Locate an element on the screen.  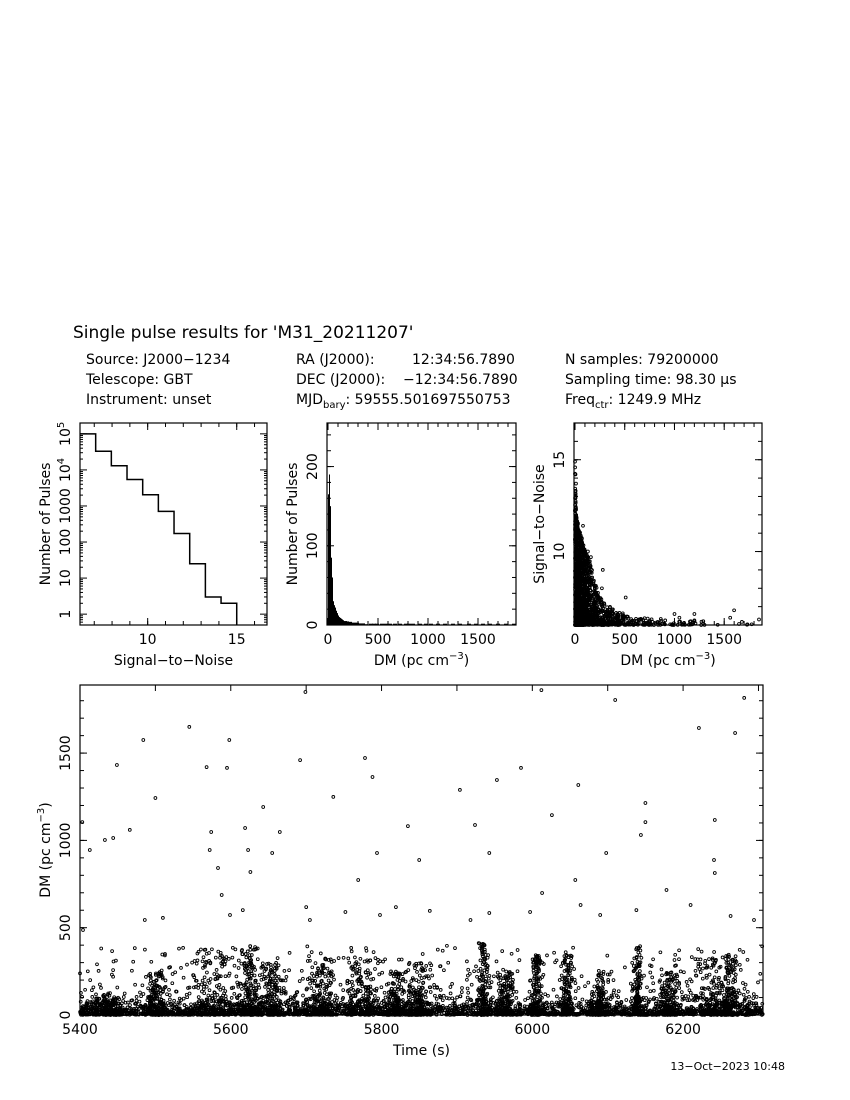
source-text: Source: J2000−1234 is located at coordinates (158, 360).